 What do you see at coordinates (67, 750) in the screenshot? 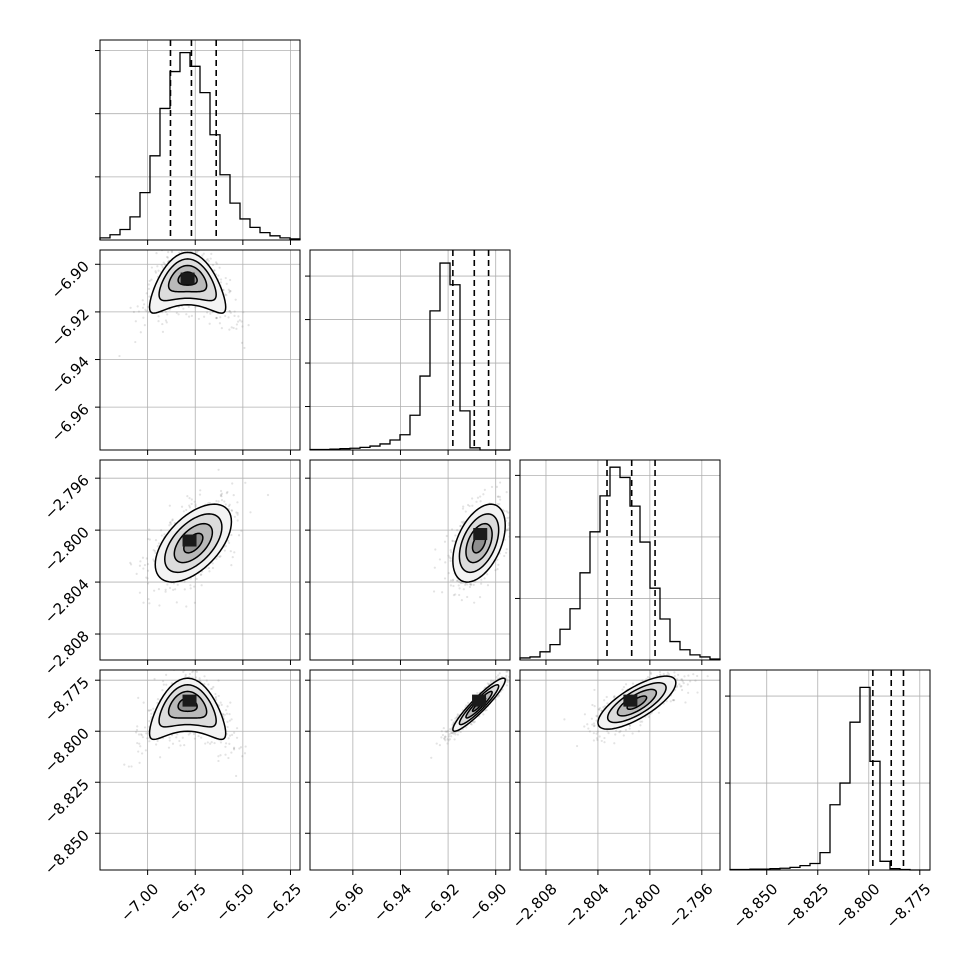
I see `y-tick-label: −8.800` at bounding box center [67, 750].